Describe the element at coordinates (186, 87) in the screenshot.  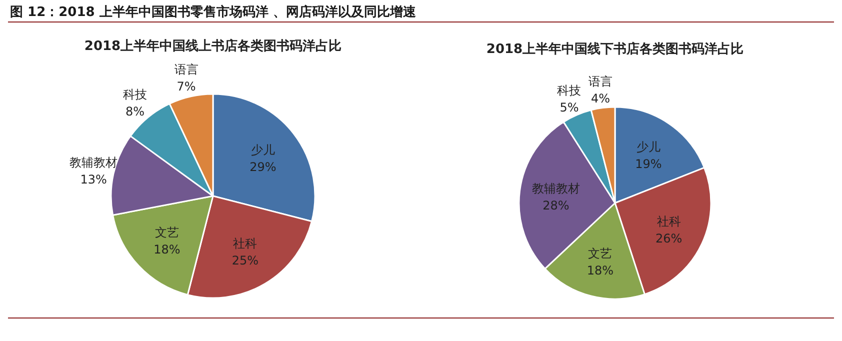
I see `data-label: 7%` at that location.